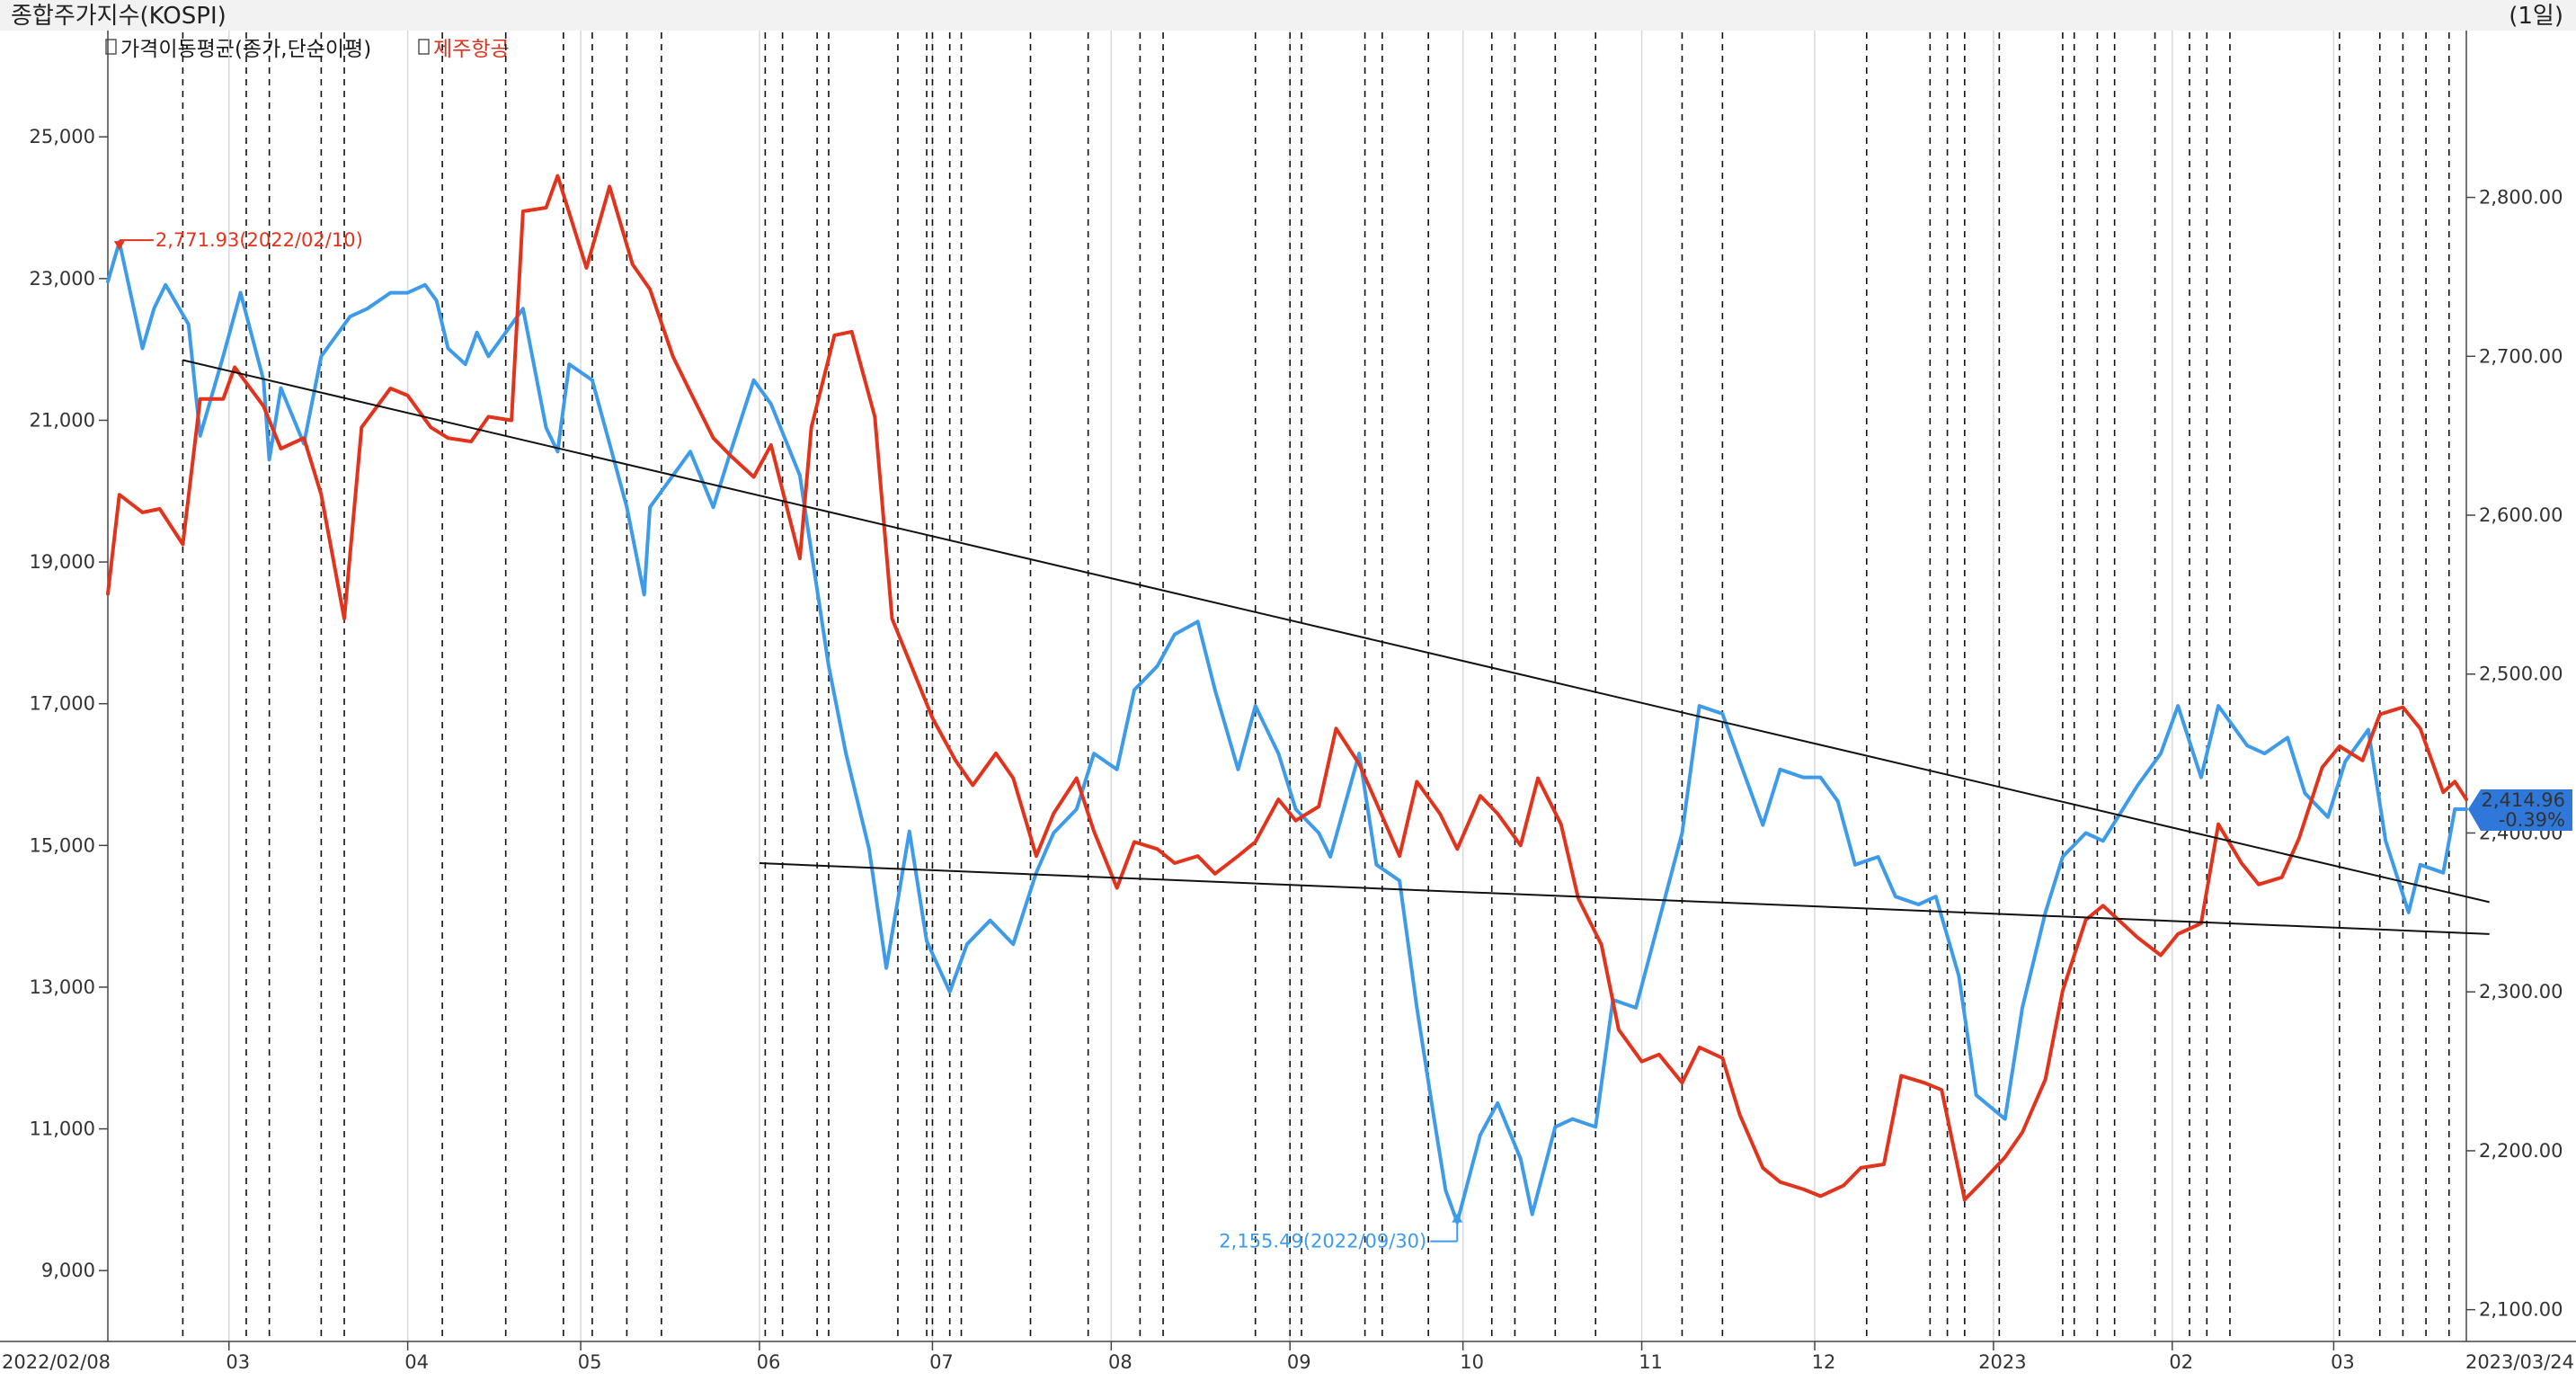 The height and width of the screenshot is (1381, 2576). Describe the element at coordinates (63, 987) in the screenshot. I see `left-tick-label: 13,000` at that location.